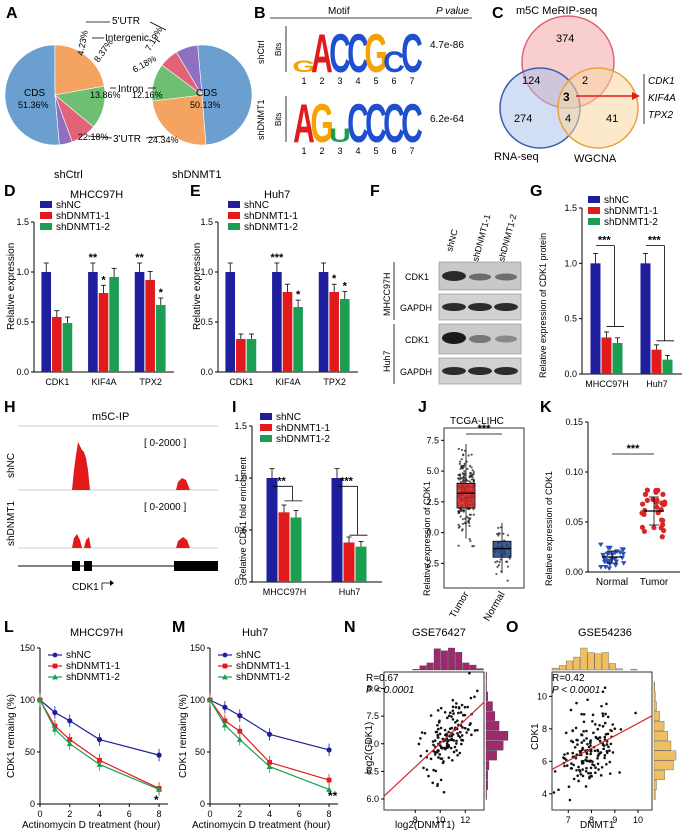  I want to click on blot-row-cdk1-2: CDK1, so click(417, 340).